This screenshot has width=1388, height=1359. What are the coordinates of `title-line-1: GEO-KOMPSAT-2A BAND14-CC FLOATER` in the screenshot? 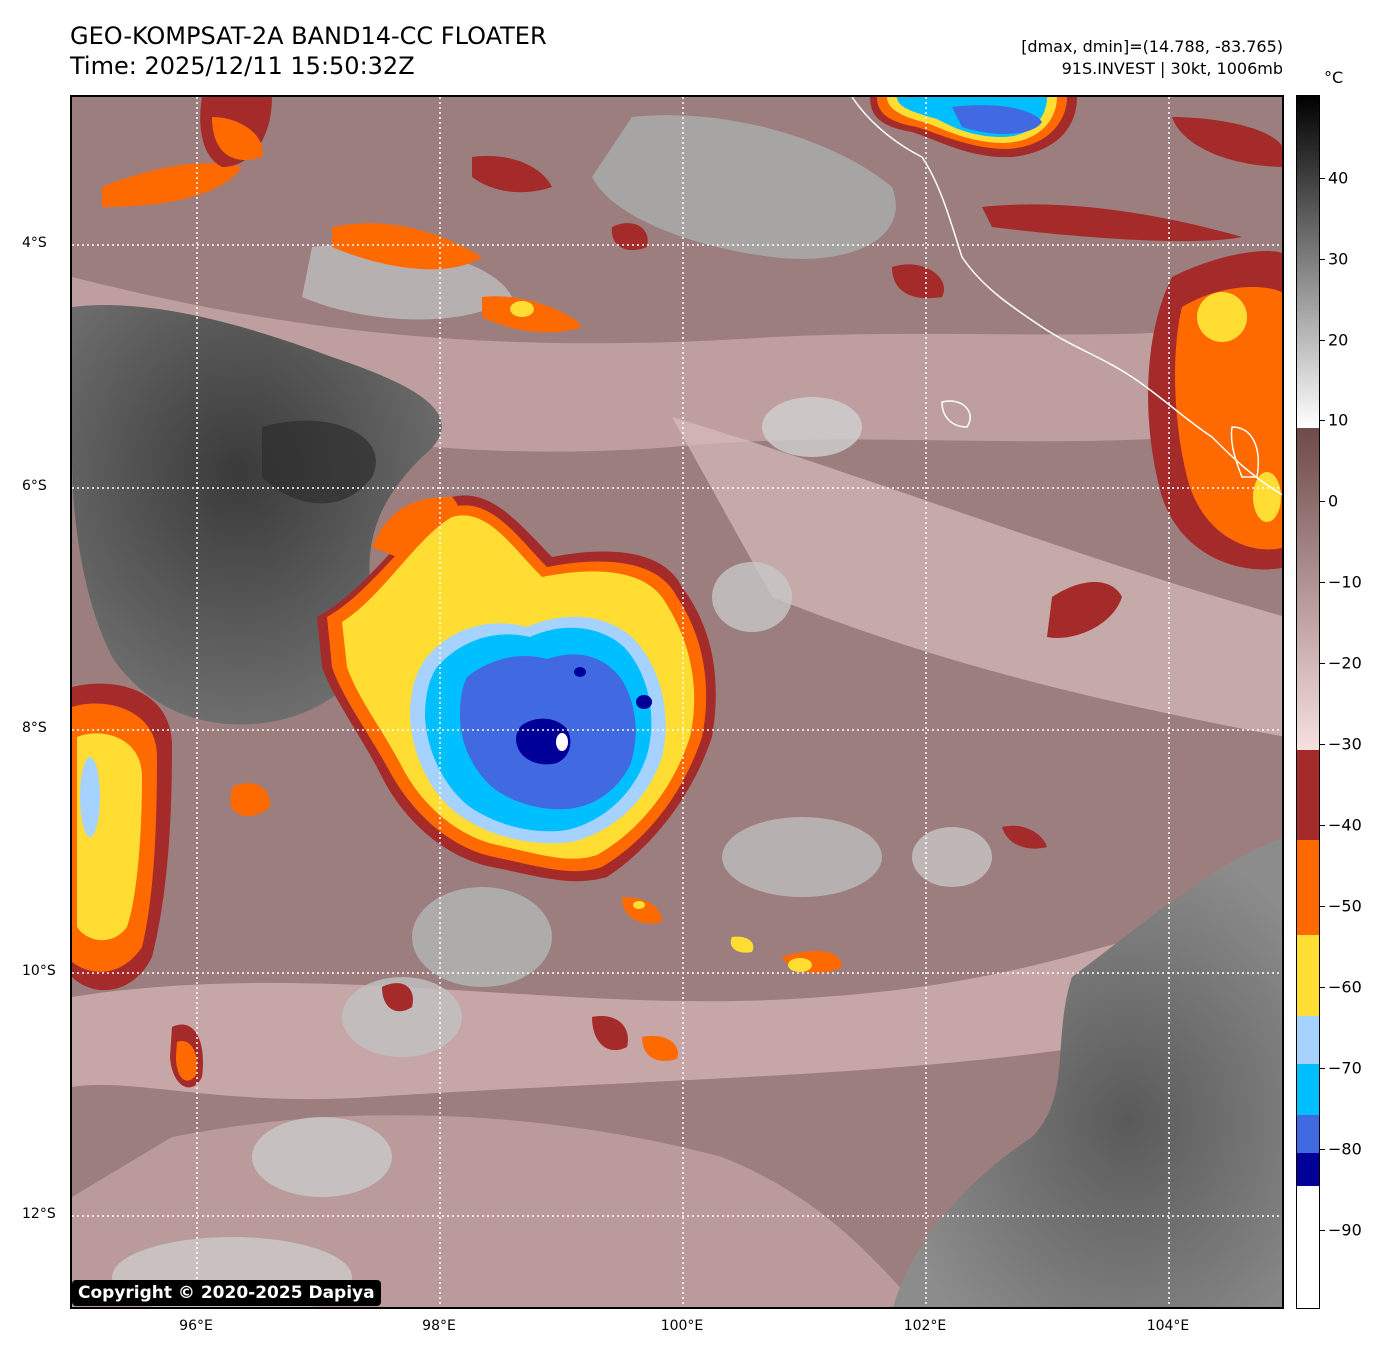 It's located at (308, 36).